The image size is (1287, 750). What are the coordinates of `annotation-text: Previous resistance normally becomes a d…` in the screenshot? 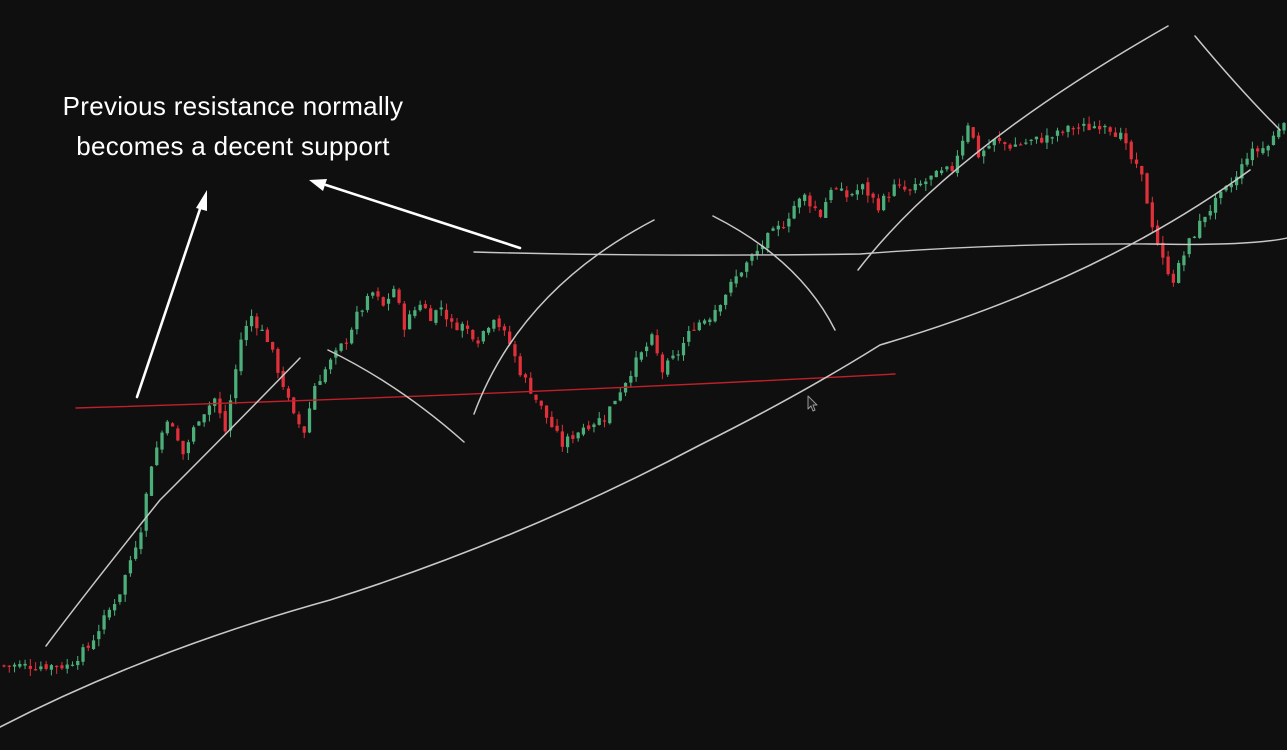 It's located at (233, 126).